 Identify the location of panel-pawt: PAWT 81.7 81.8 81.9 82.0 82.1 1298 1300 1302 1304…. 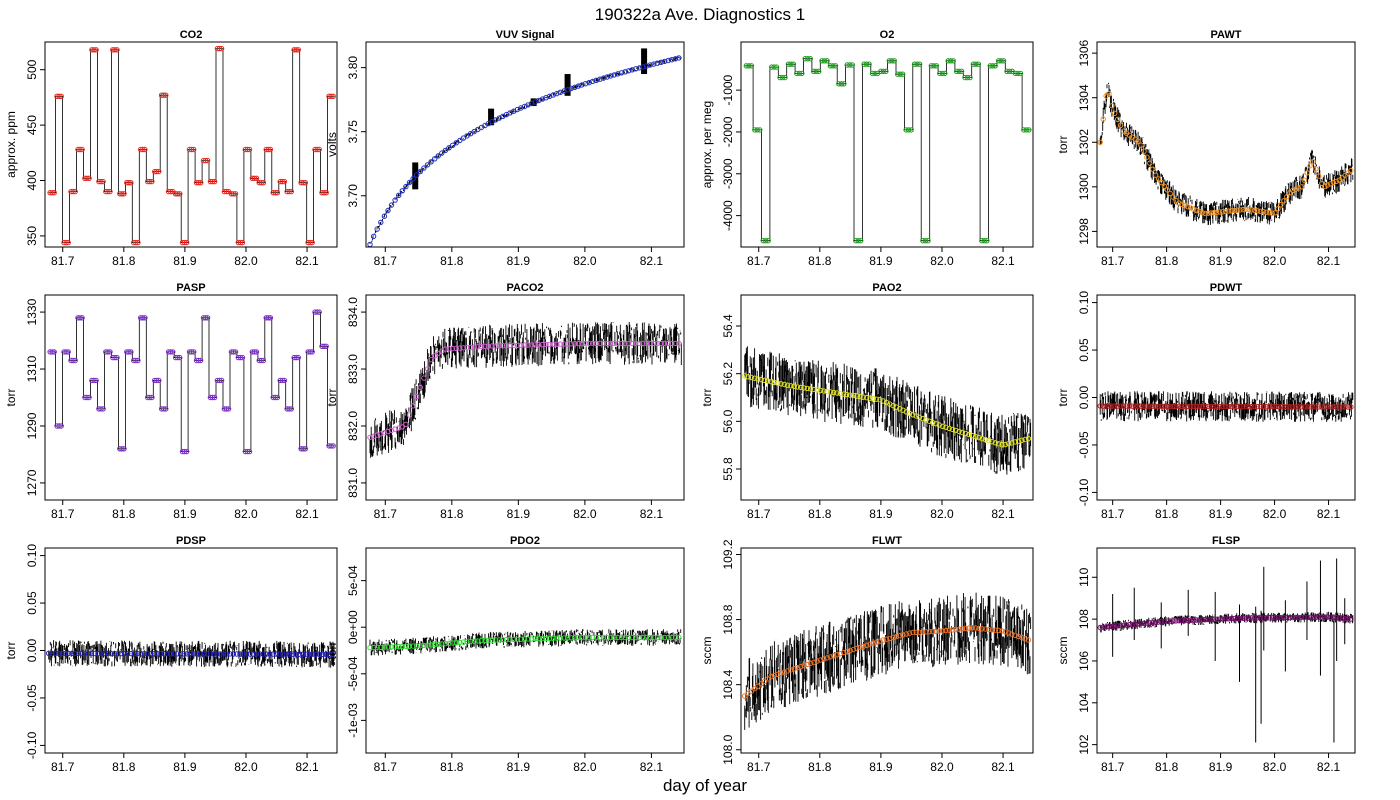
(1206, 148).